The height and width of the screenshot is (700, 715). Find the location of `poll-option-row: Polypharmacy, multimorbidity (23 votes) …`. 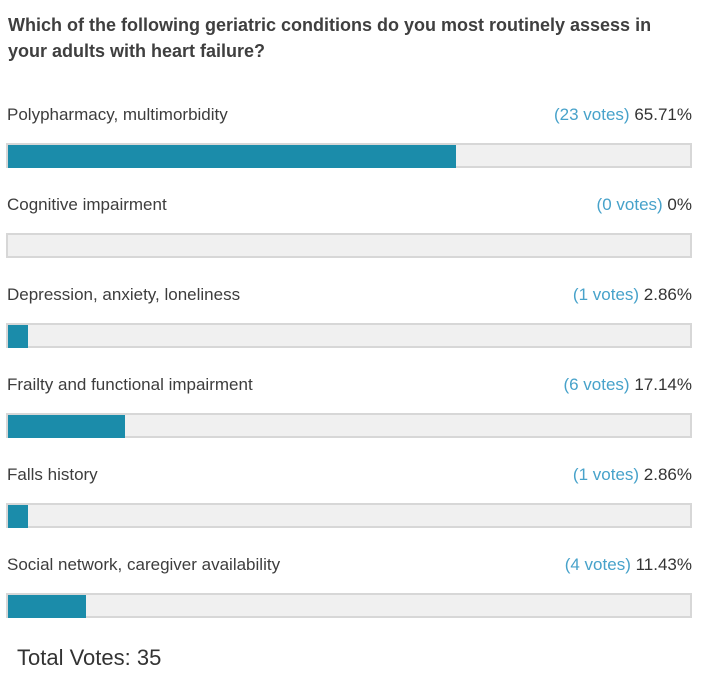

poll-option-row: Polypharmacy, multimorbidity (23 votes) … is located at coordinates (349, 136).